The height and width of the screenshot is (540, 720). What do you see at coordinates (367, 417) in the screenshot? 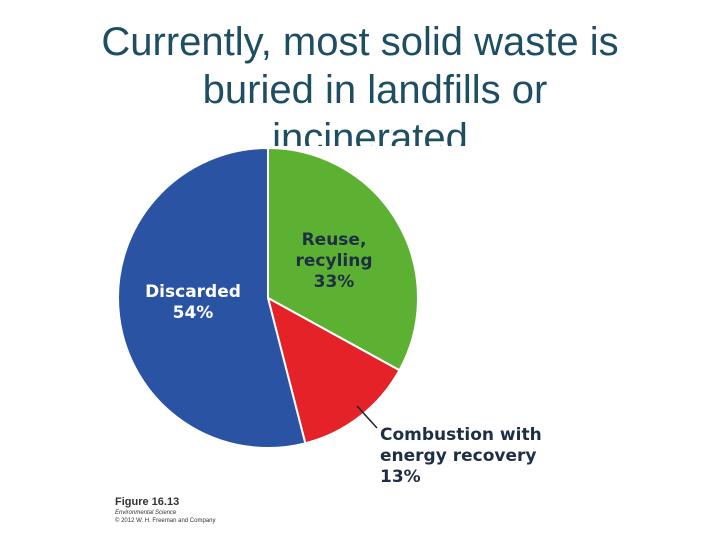
I see `combustion-leader-line` at bounding box center [367, 417].